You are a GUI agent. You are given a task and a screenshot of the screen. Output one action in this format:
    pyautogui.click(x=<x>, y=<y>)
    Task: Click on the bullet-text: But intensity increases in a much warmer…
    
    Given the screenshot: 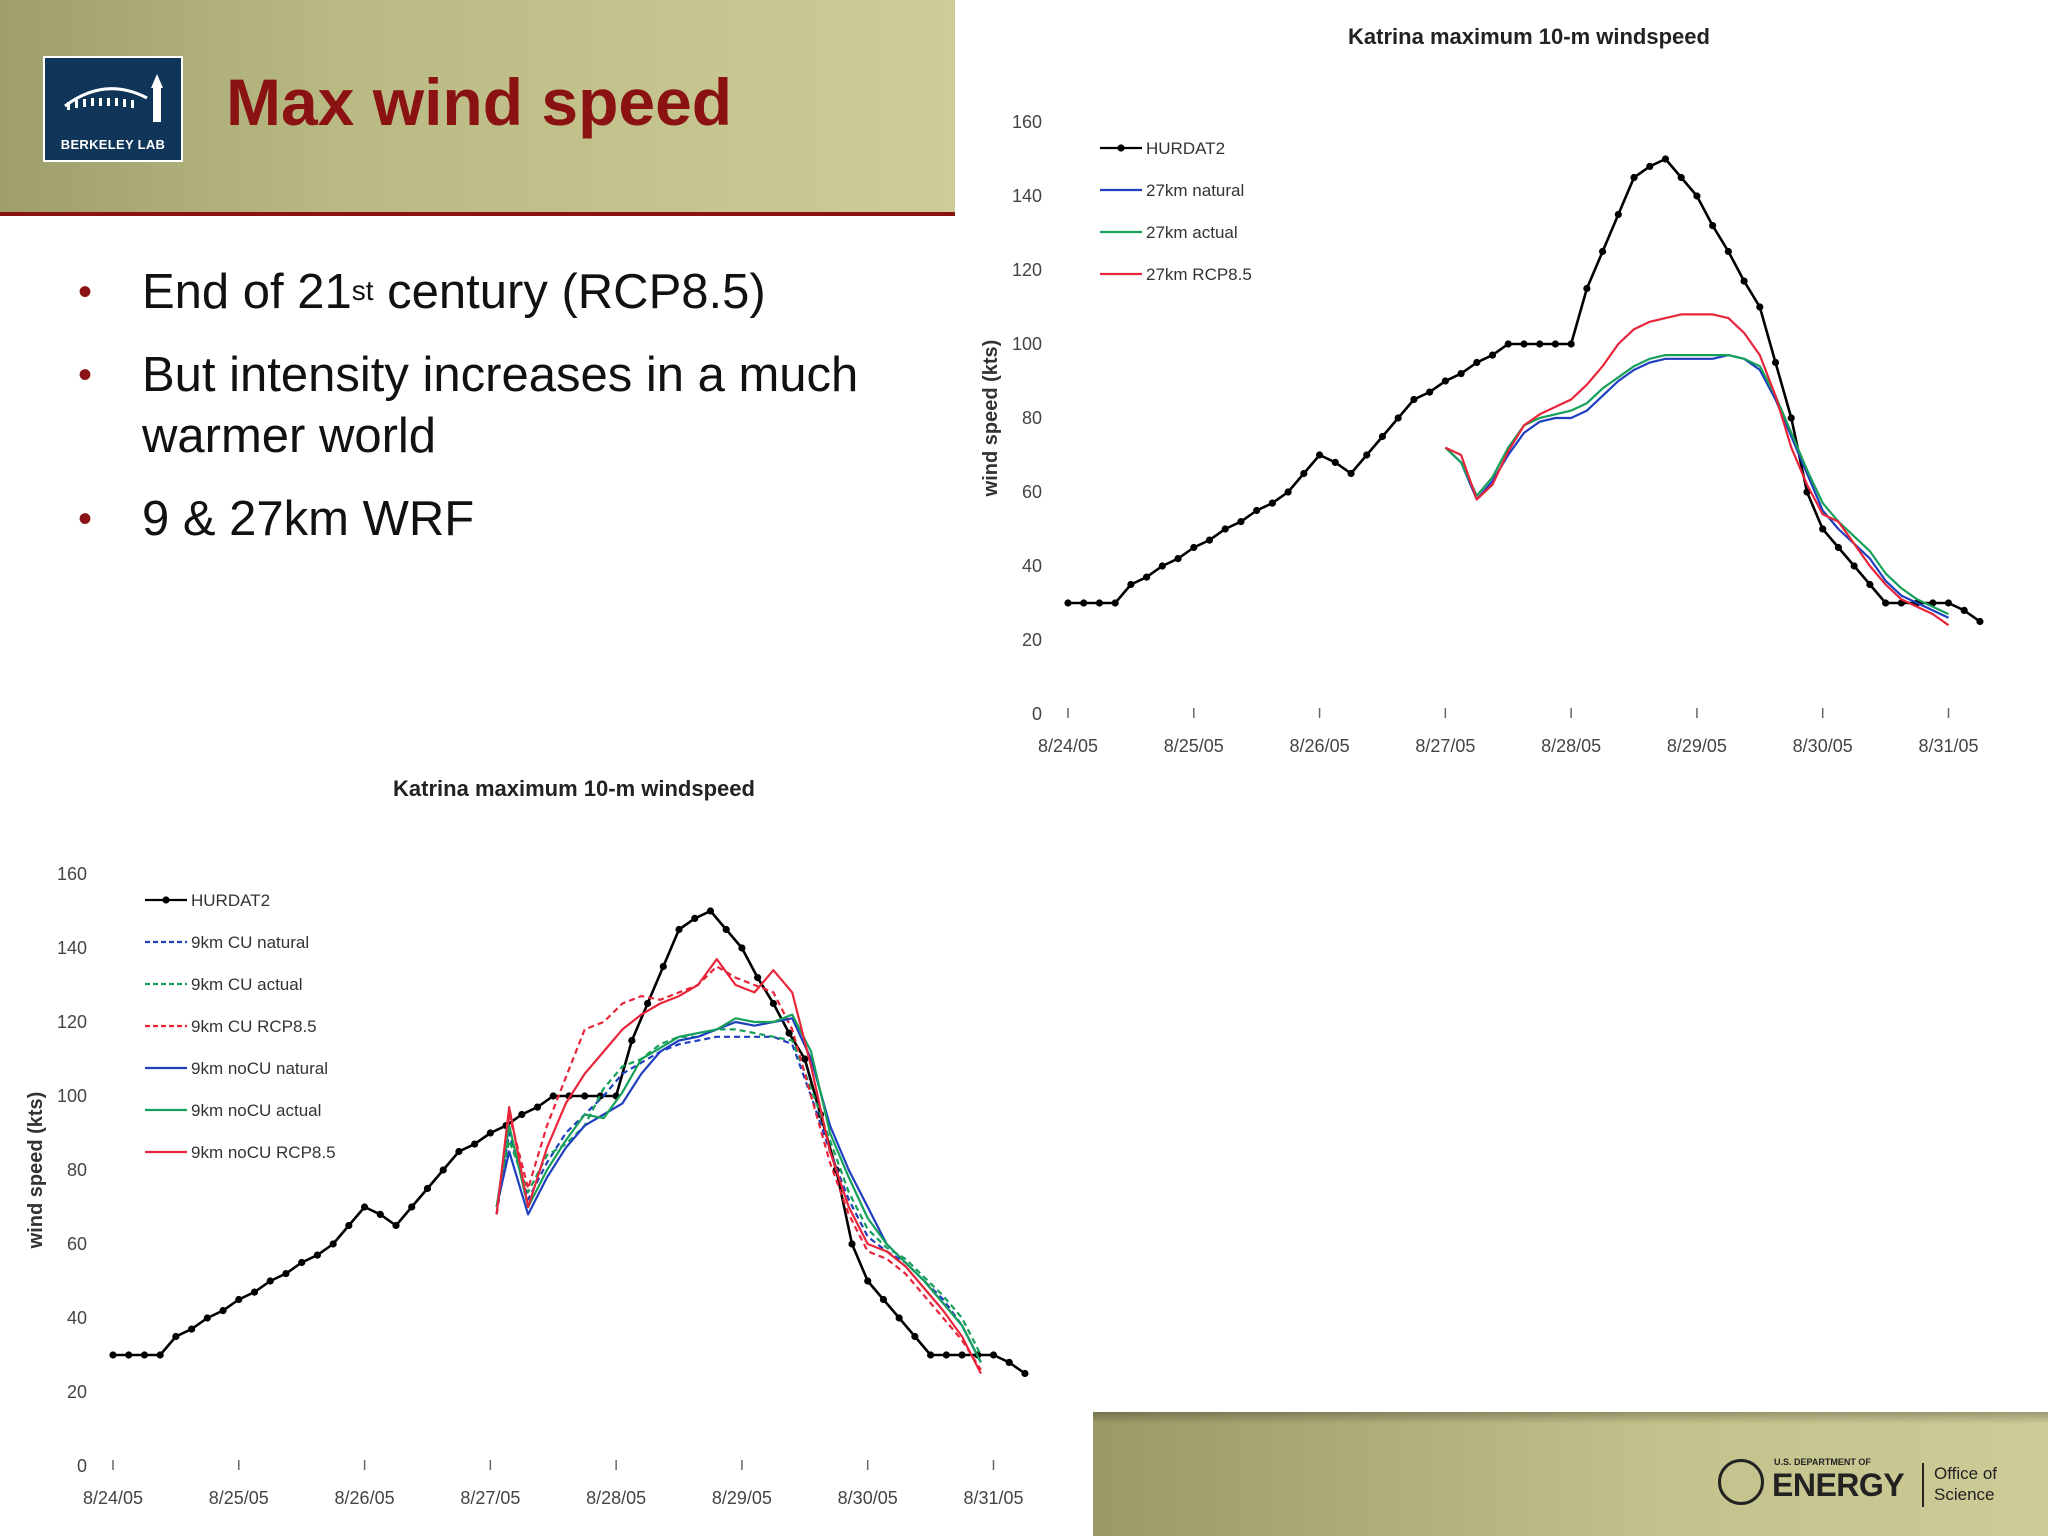 What is the action you would take?
    pyautogui.click(x=500, y=405)
    